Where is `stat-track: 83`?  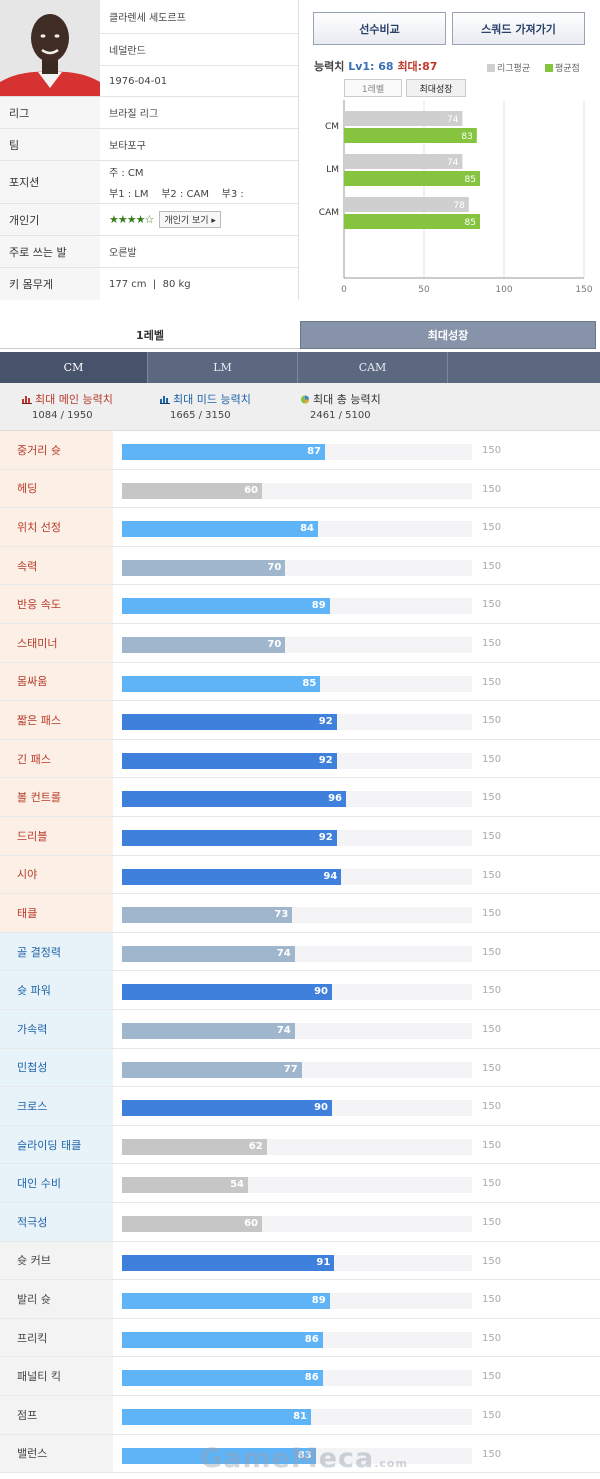 stat-track: 83 is located at coordinates (297, 1455).